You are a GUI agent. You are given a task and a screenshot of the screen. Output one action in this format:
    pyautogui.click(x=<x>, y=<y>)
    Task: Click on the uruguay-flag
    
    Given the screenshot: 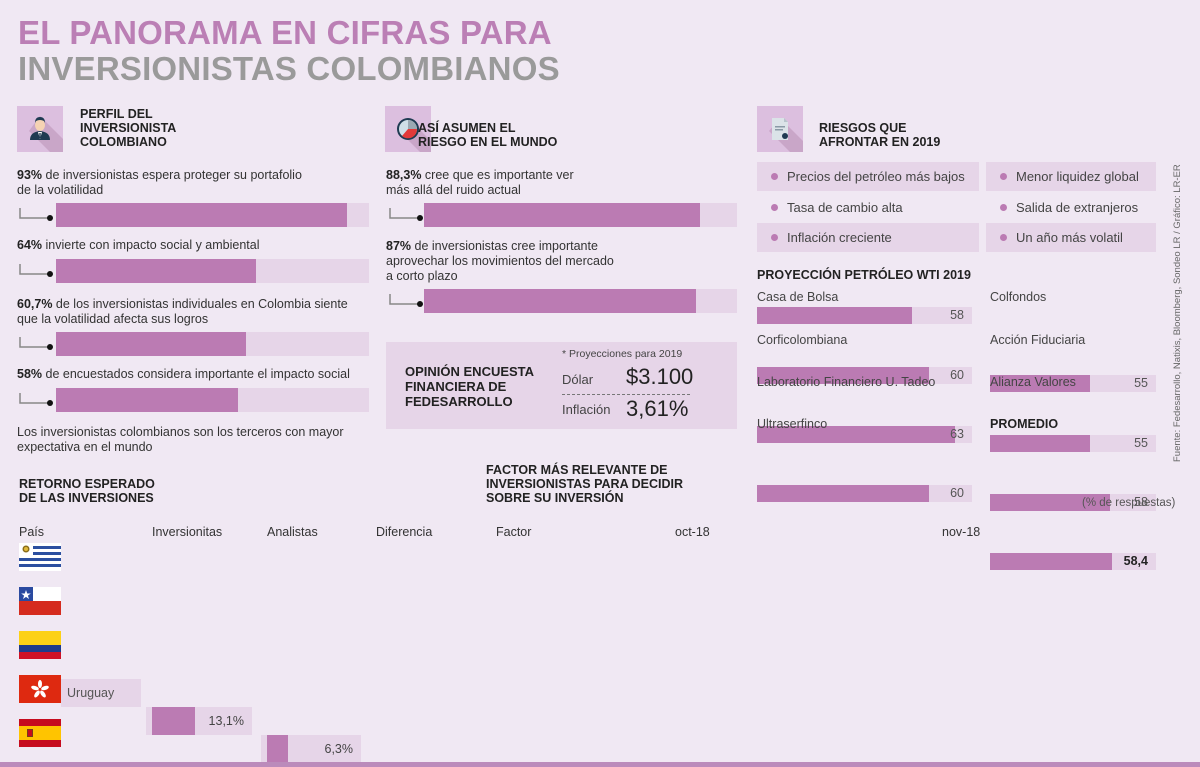 What is the action you would take?
    pyautogui.click(x=40, y=557)
    